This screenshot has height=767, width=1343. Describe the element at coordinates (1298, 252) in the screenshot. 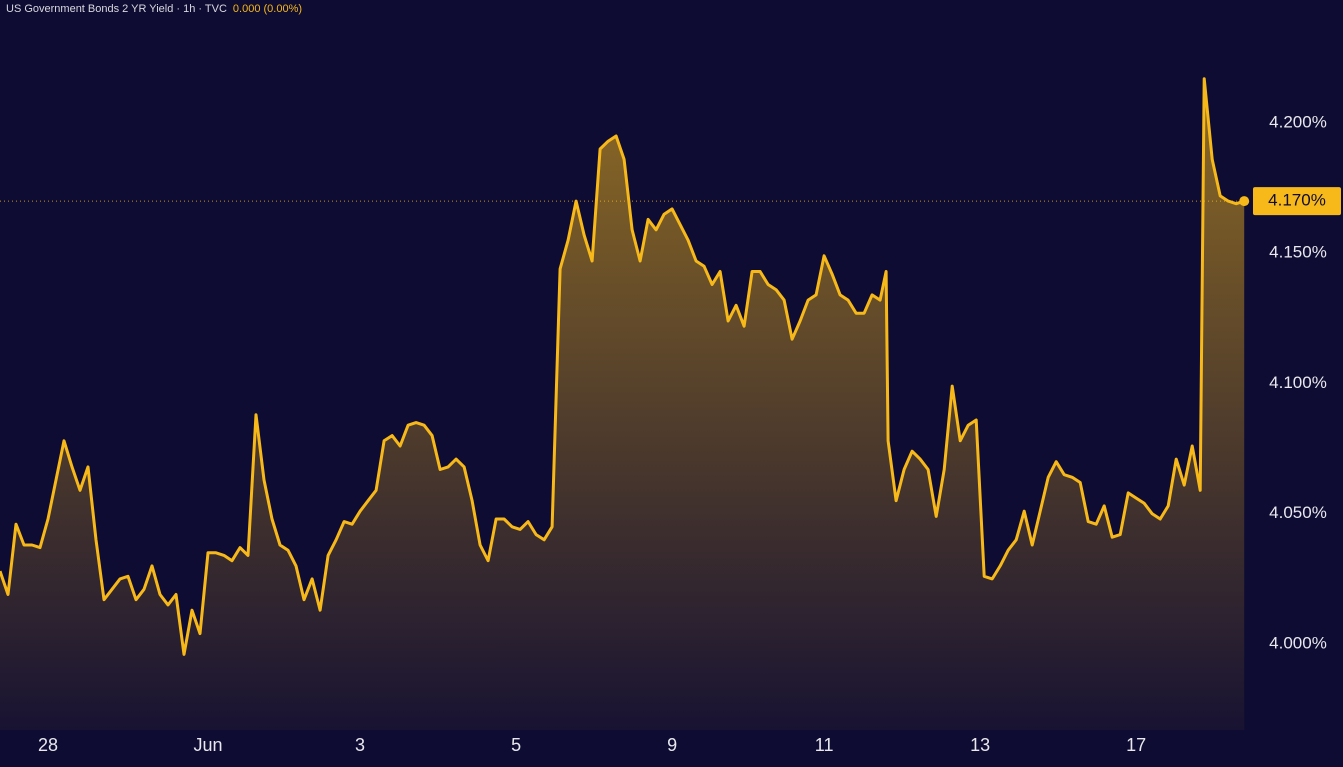

I see `y-tick-label: 4.150%` at that location.